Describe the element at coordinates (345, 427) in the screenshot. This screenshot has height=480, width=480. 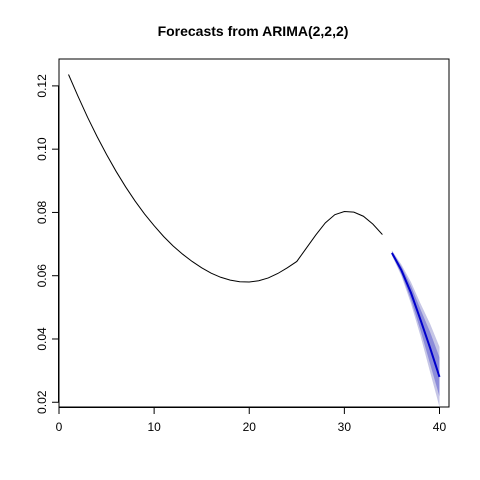
I see `x-tick-label: 30` at that location.